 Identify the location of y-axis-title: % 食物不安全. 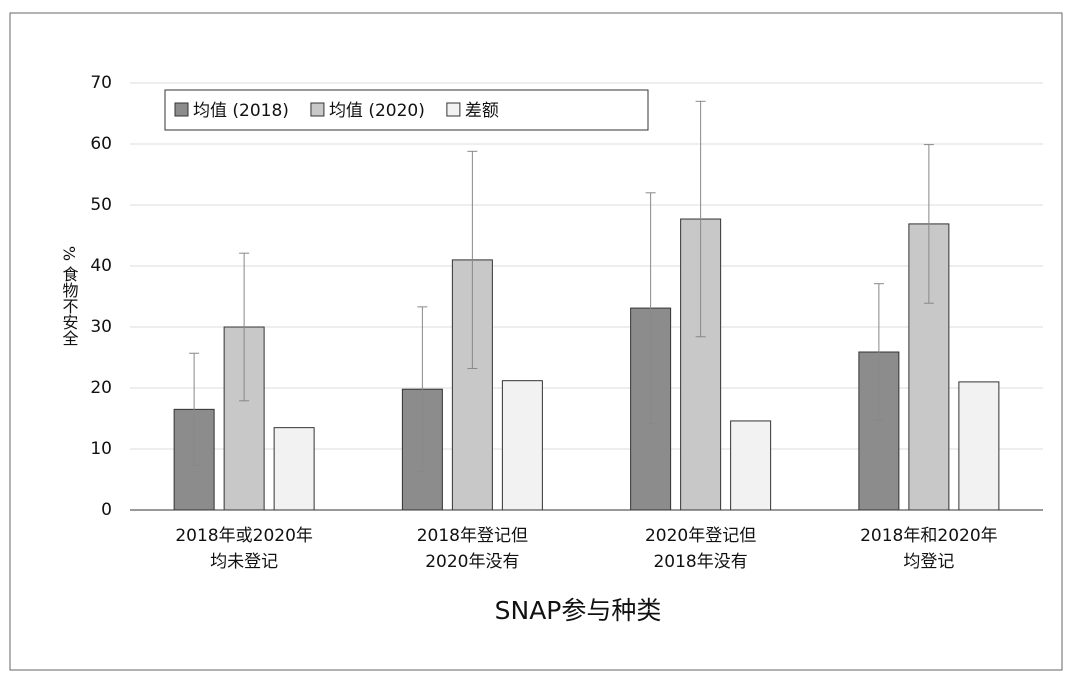
(69, 296).